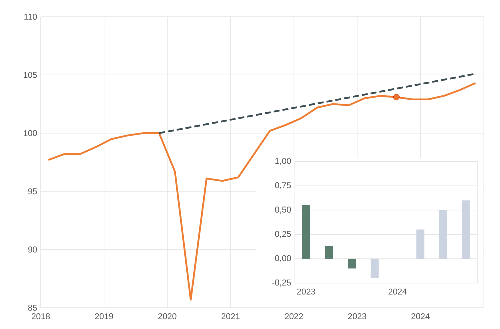  Describe the element at coordinates (41, 317) in the screenshot. I see `x-tick-label: 2018` at that location.